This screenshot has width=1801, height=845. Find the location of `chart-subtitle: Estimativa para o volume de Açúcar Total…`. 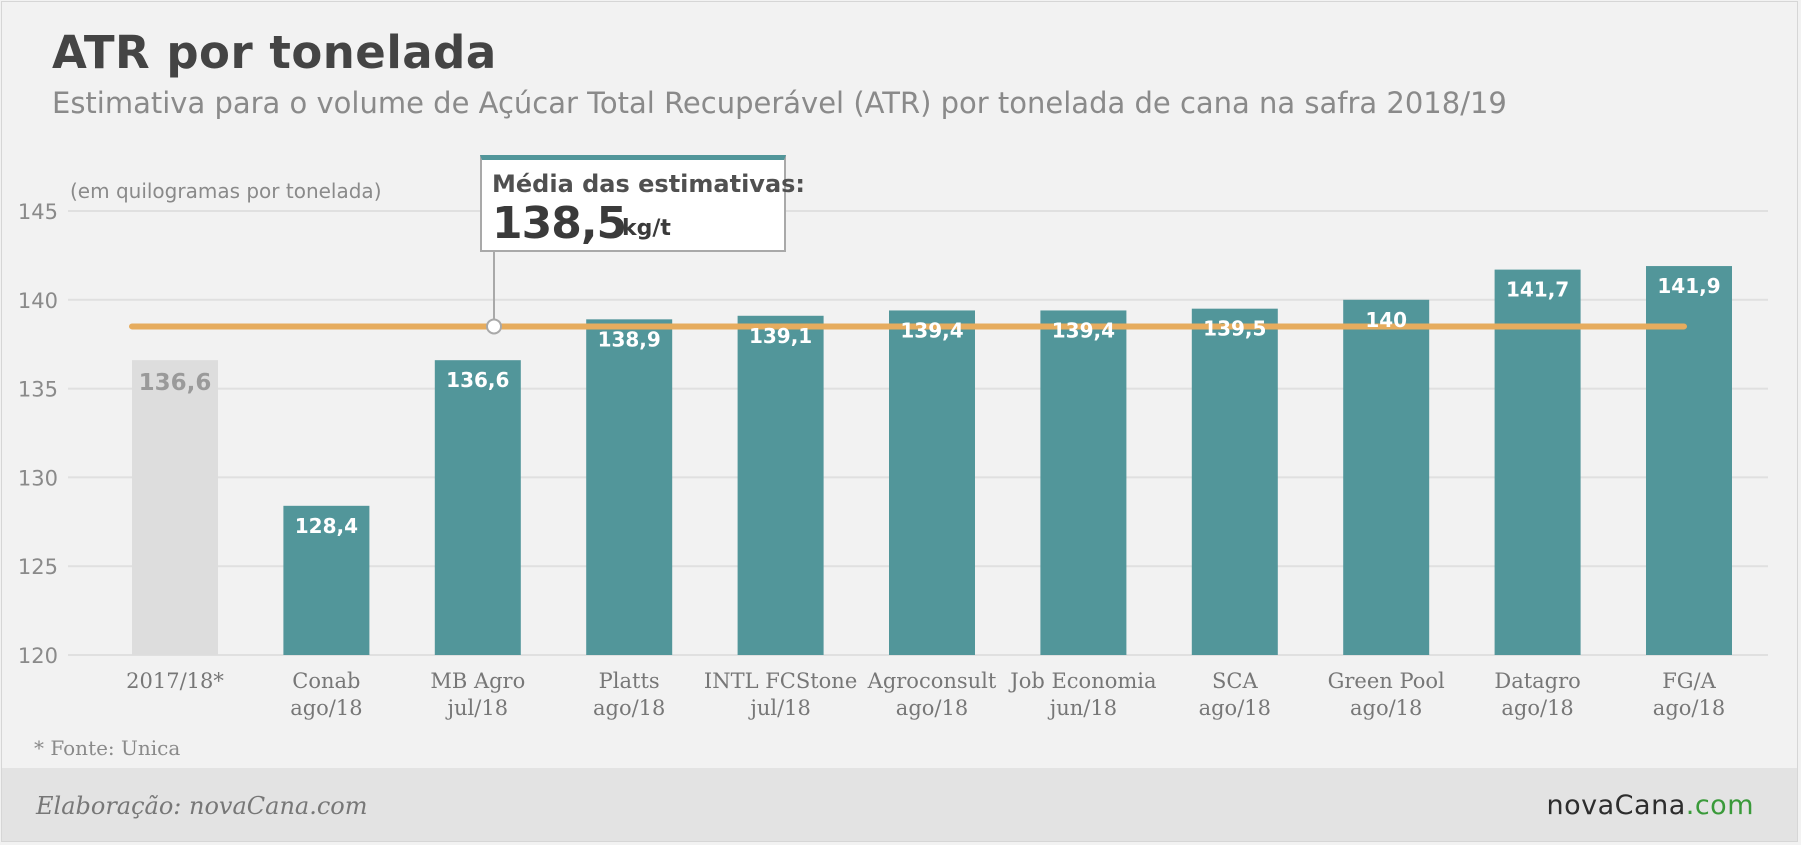

chart-subtitle: Estimativa para o volume de Açúcar Total… is located at coordinates (779, 103).